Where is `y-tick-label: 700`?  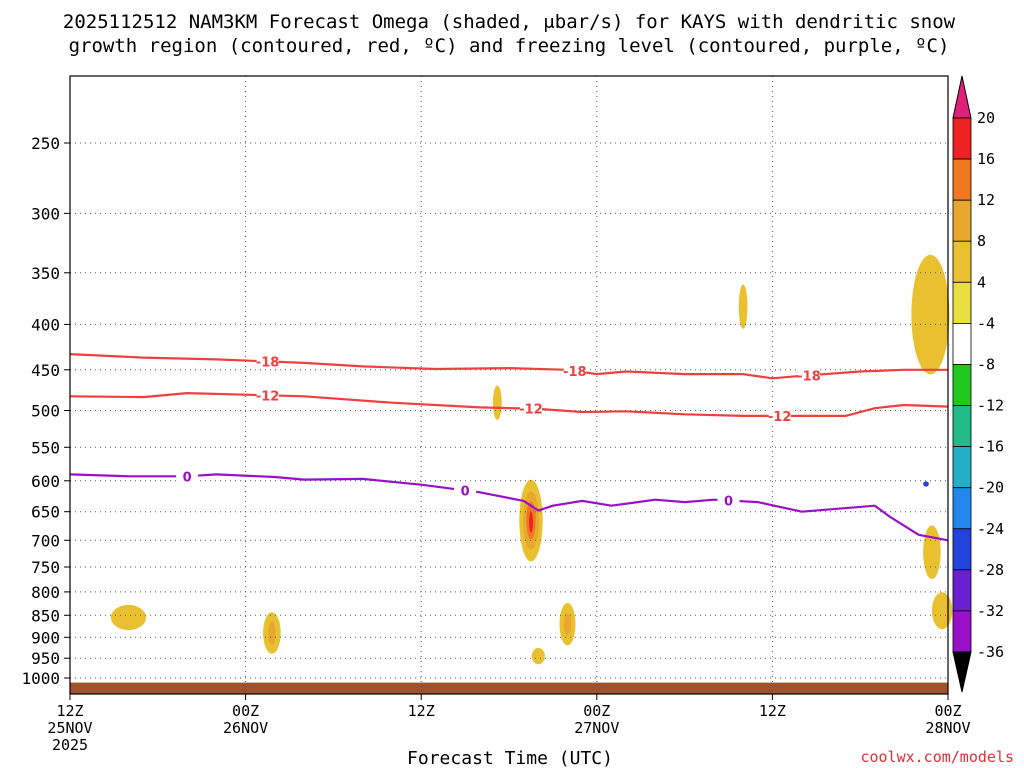
y-tick-label: 700 is located at coordinates (45, 540).